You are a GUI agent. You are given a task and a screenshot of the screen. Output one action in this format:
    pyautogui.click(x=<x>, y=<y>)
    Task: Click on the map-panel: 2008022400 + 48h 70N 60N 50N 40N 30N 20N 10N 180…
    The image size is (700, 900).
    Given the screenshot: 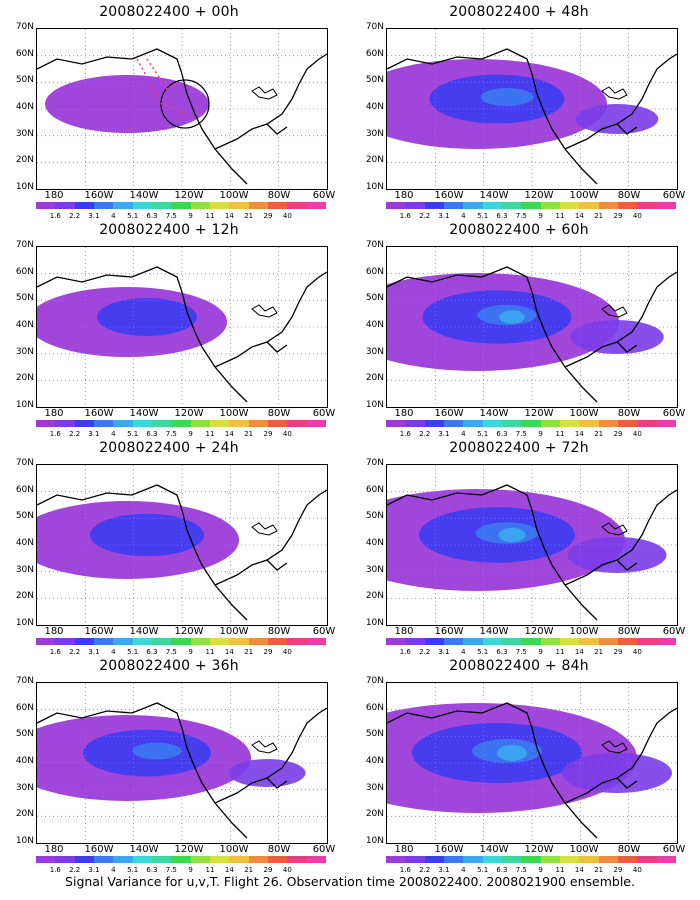 What is the action you would take?
    pyautogui.click(x=520, y=111)
    